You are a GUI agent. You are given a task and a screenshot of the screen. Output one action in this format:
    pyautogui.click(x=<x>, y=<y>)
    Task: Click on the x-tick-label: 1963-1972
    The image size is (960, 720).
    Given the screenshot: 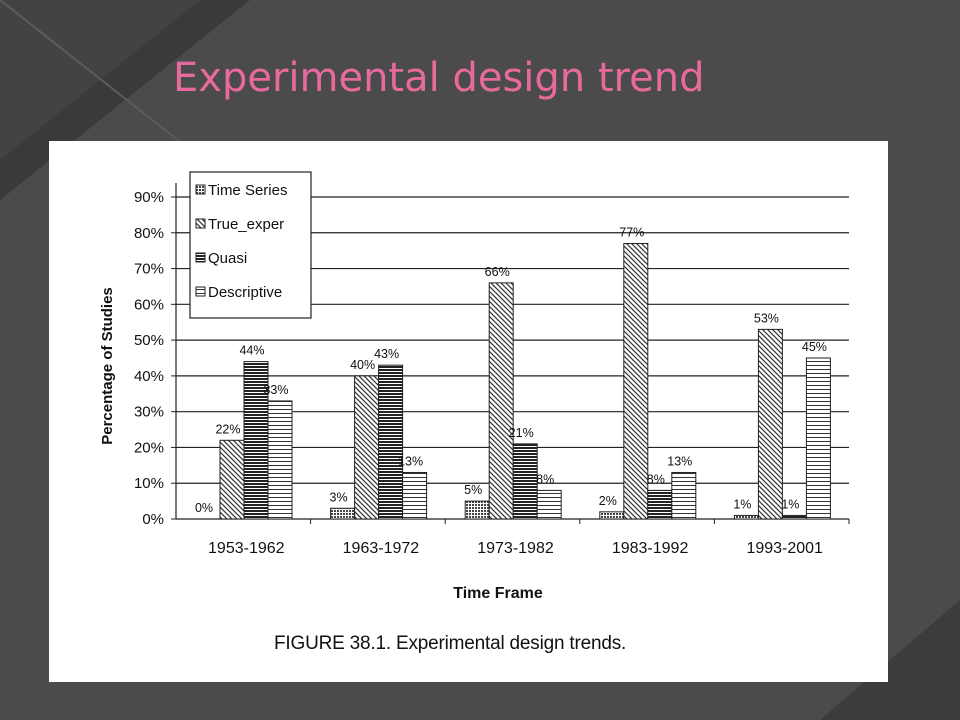 What is the action you would take?
    pyautogui.click(x=381, y=548)
    